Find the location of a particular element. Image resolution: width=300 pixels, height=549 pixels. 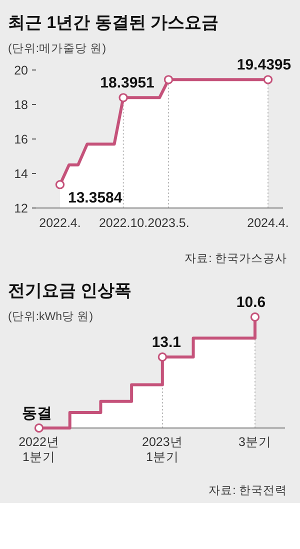

y-tick-label: 14 is located at coordinates (21, 174).